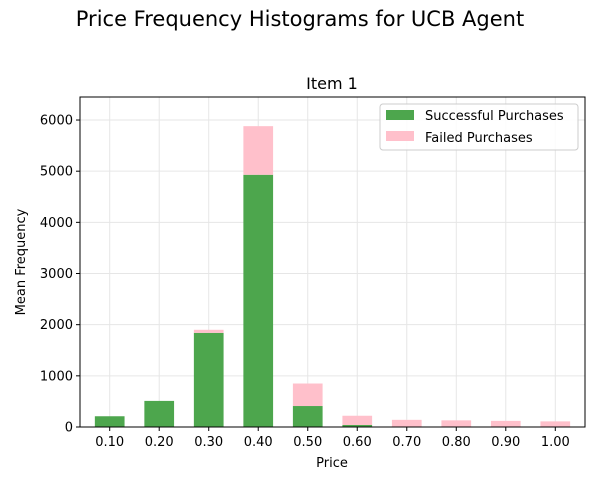  I want to click on y-axis-label: Mean Frequency, so click(21, 261).